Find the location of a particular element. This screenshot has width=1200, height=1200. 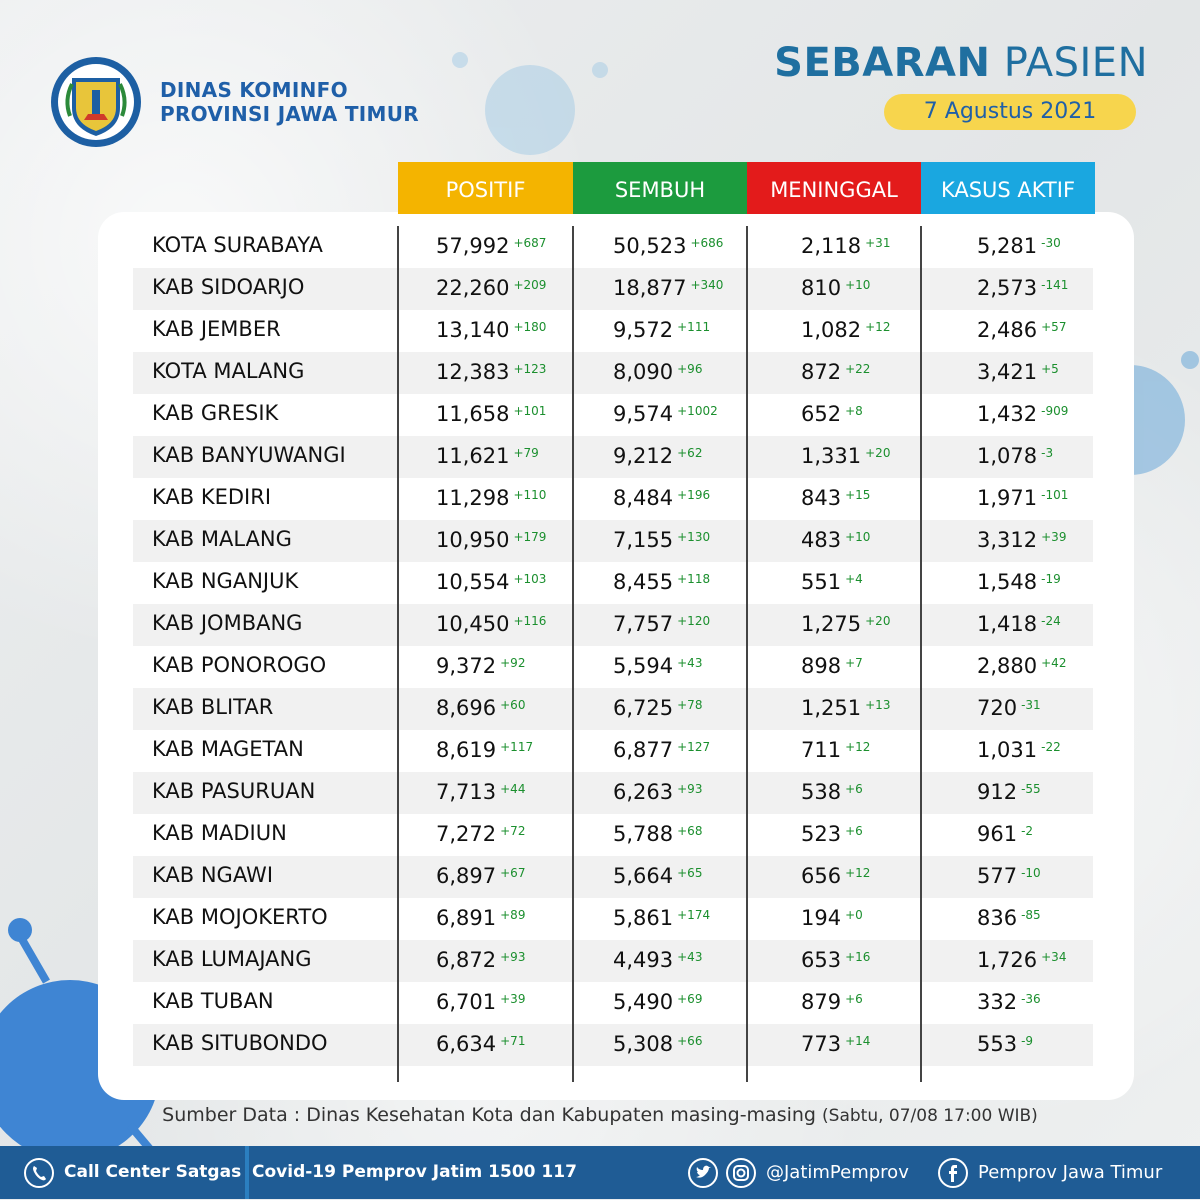

cell-aktif: 1,078 -3 is located at coordinates (1015, 456).